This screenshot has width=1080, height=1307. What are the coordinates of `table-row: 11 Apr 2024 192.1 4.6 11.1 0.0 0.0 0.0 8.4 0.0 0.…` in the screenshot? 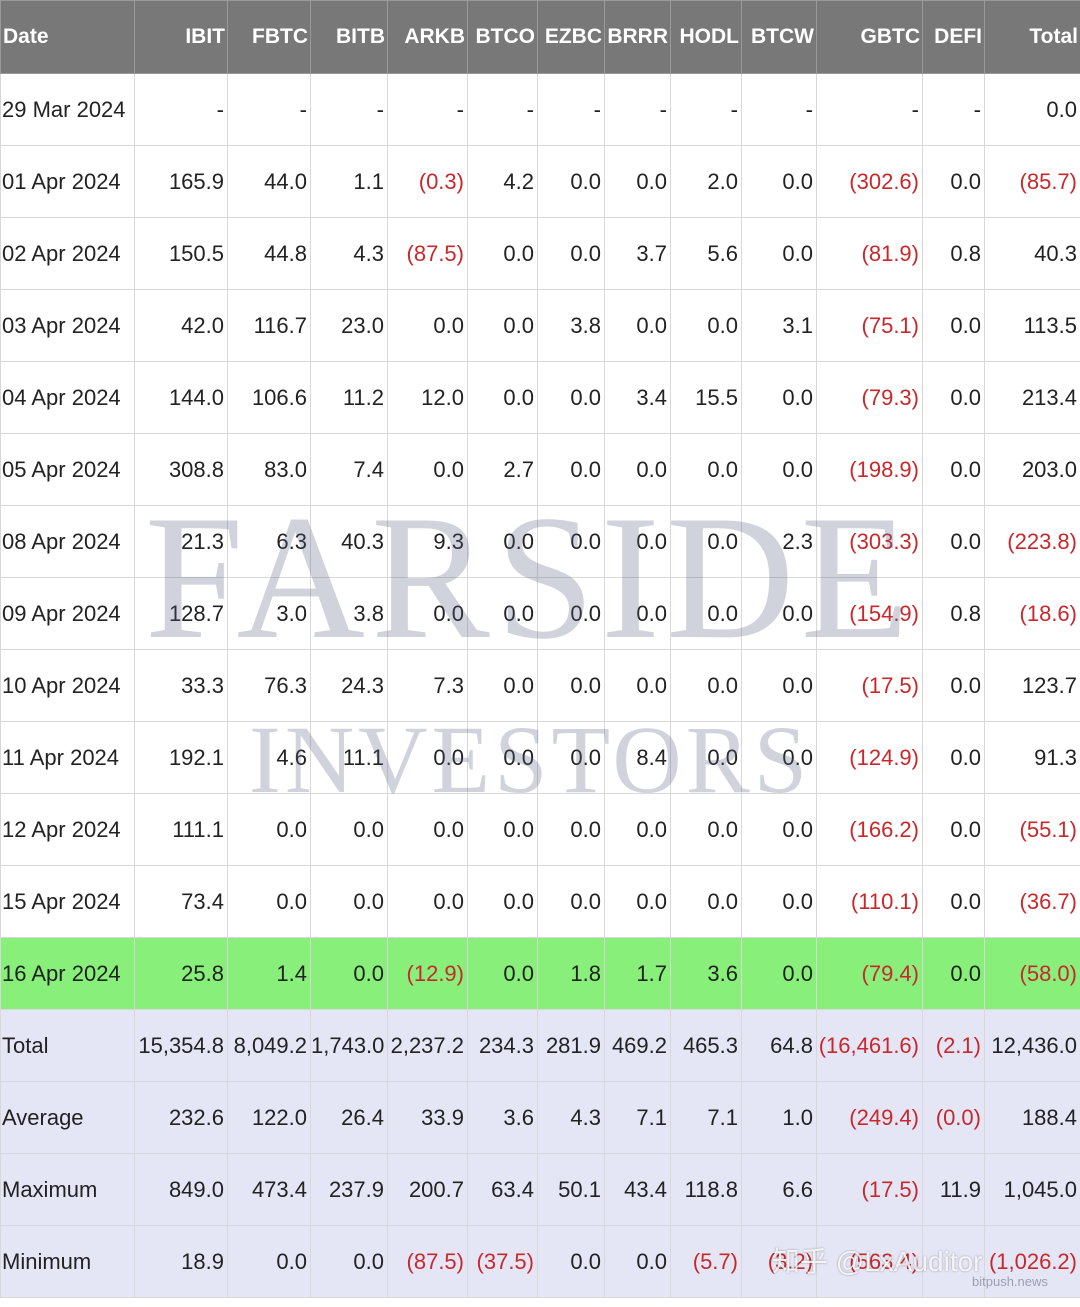 It's located at (540, 757).